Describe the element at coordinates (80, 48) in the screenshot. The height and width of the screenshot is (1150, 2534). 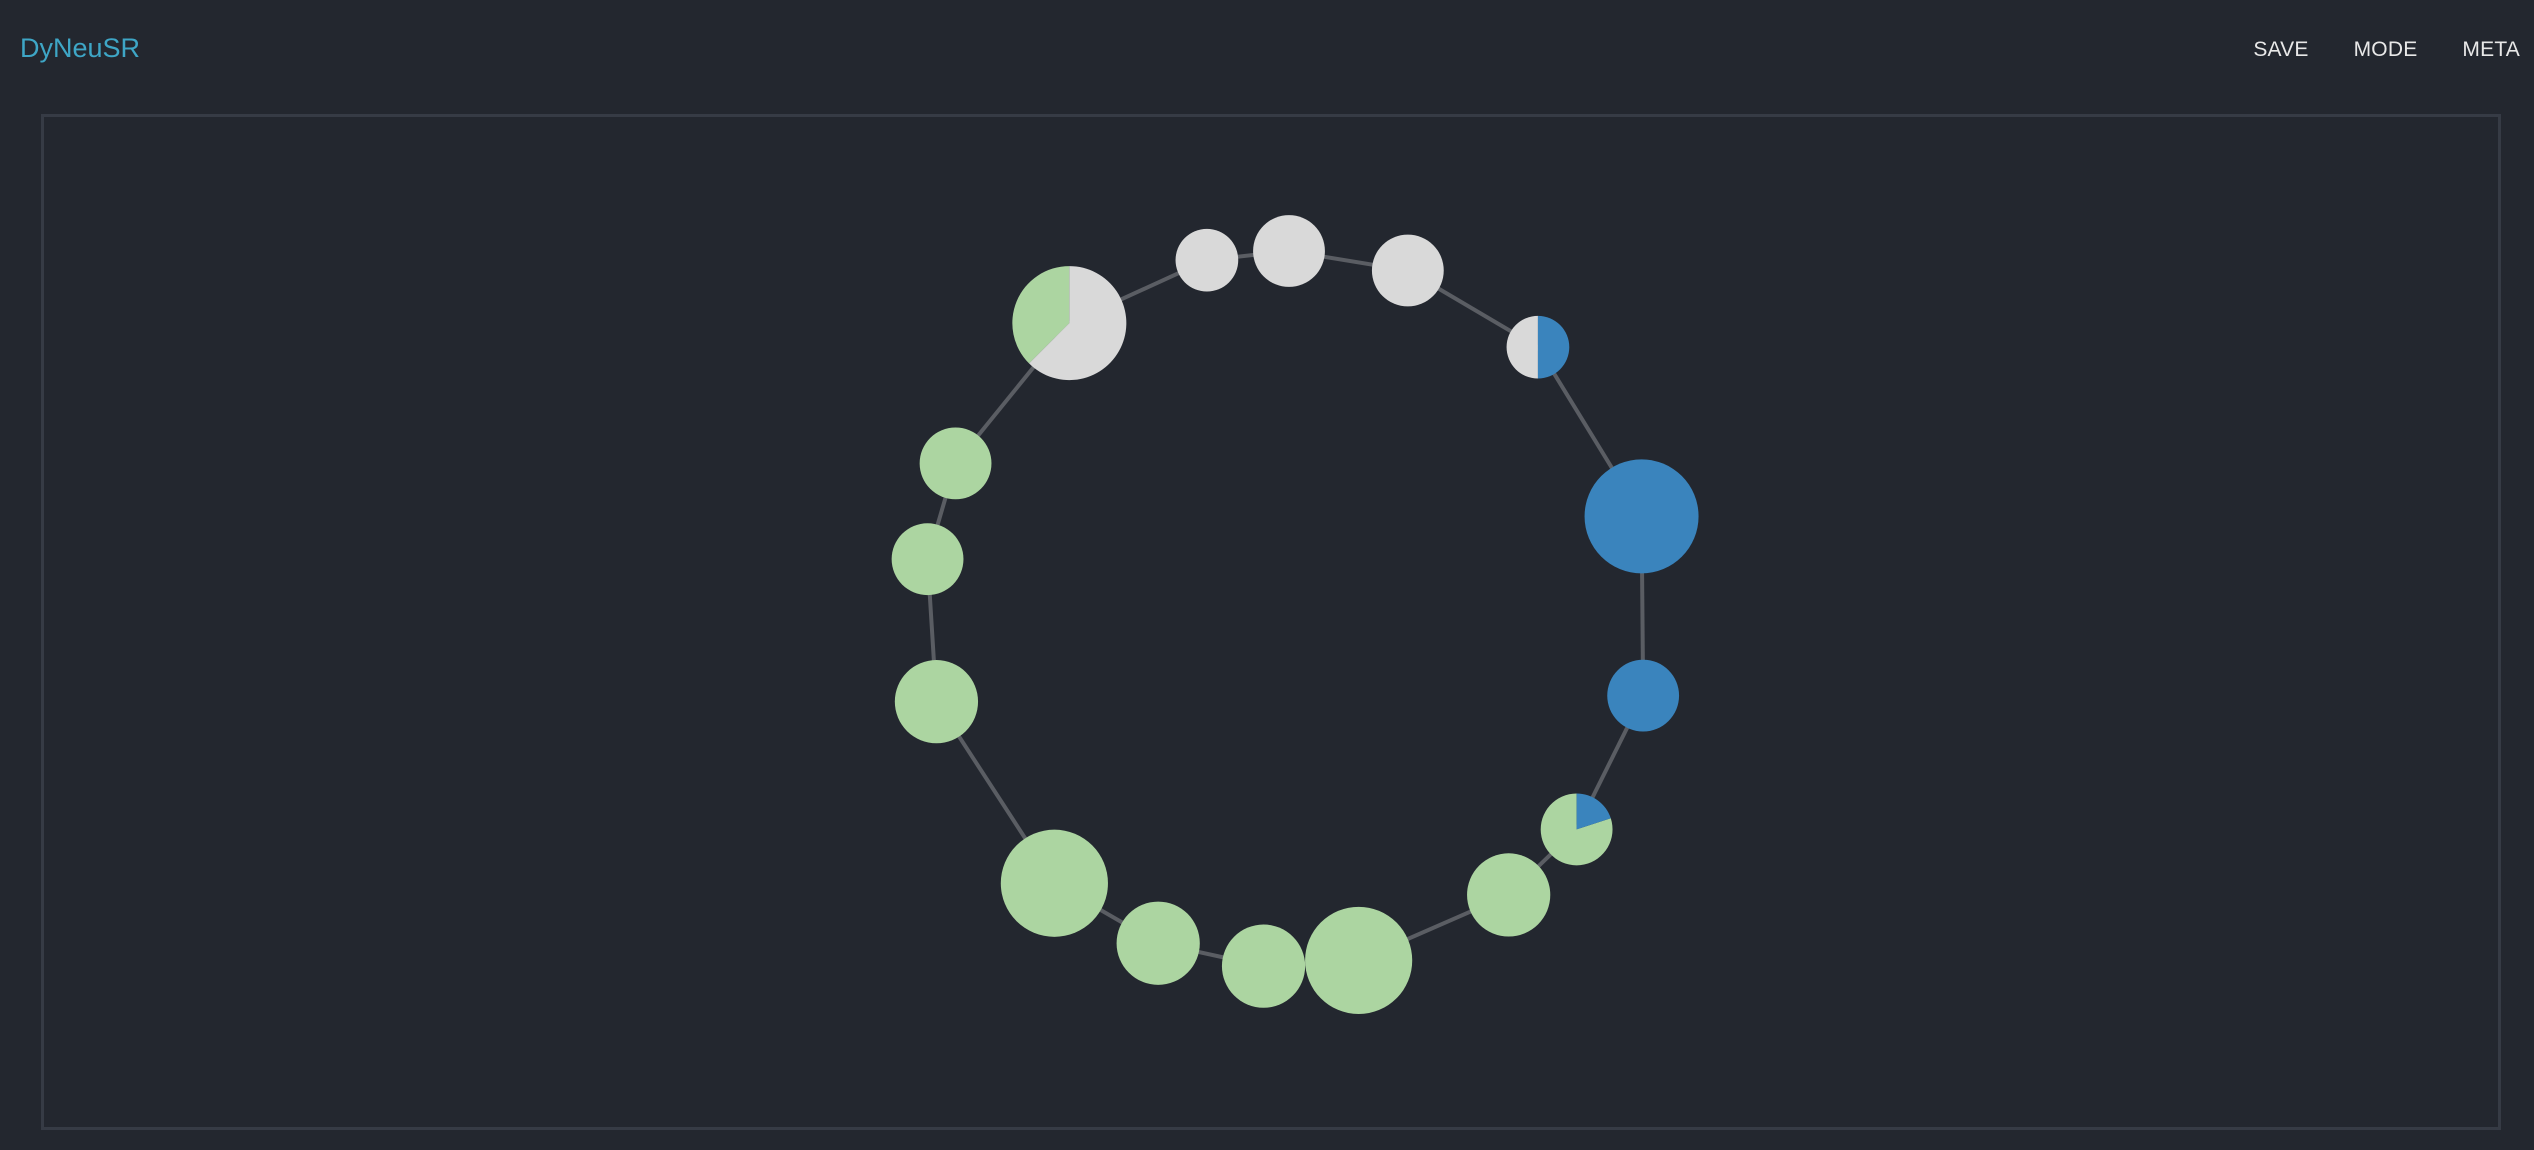
I see `brand-logo-link: DyNeuSR` at that location.